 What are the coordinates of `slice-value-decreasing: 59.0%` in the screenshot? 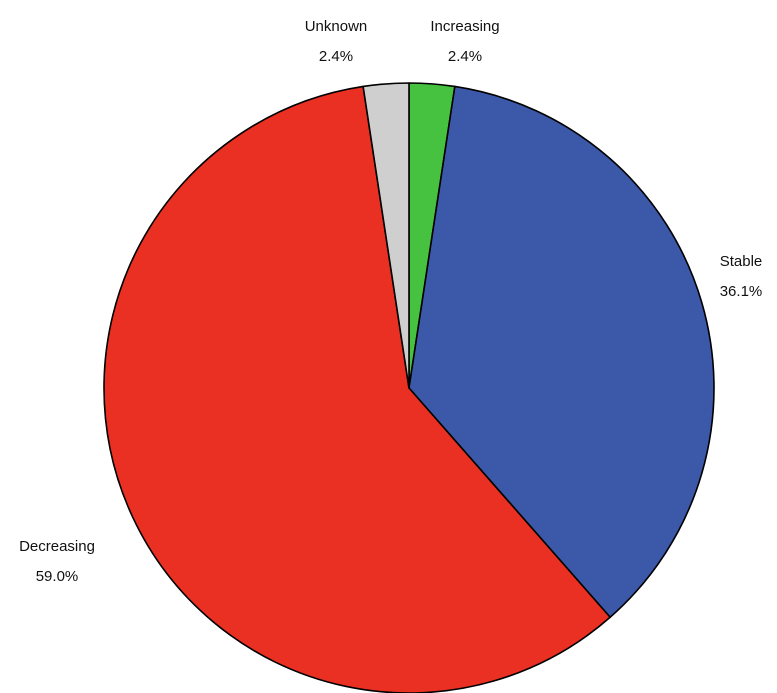 It's located at (57, 576).